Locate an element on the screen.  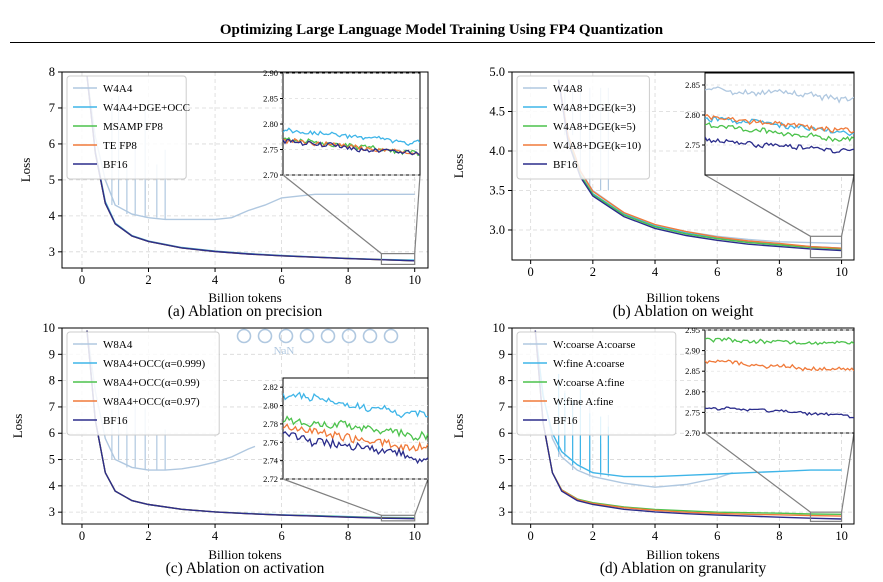
zoom-inset: 2.70 2.75 2.80 2.85 2.90 is located at coordinates (342, 124).